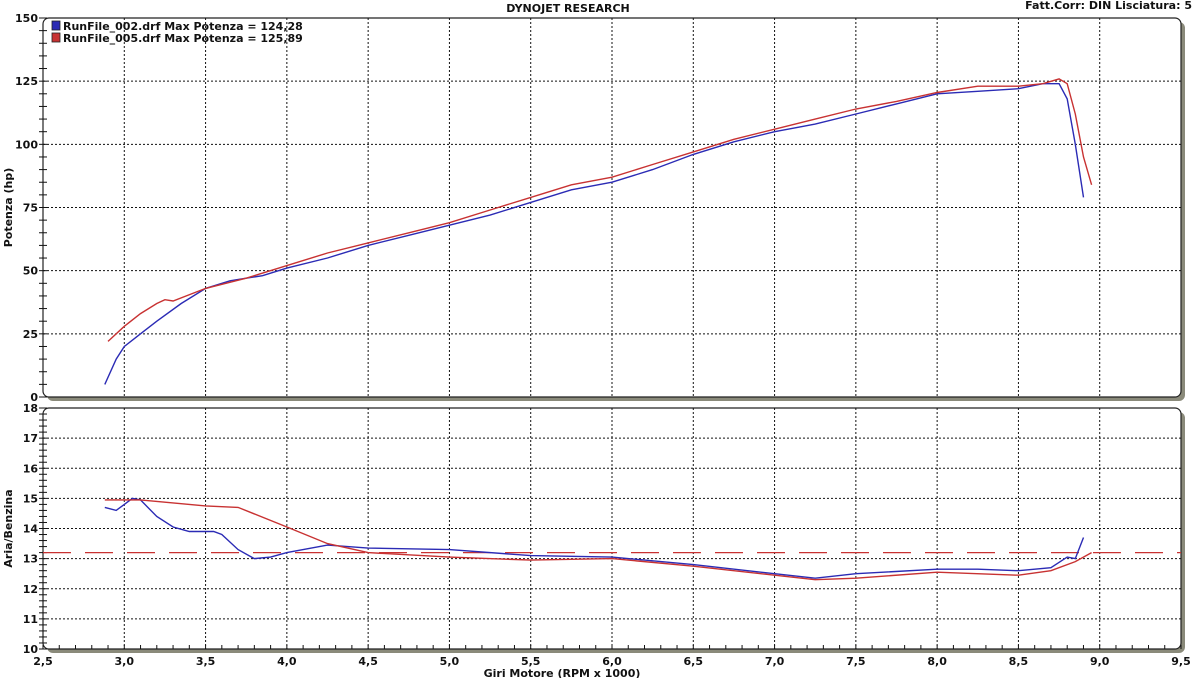 The height and width of the screenshot is (678, 1200). What do you see at coordinates (43, 661) in the screenshot?
I see `x-tick-label: 2,5` at bounding box center [43, 661].